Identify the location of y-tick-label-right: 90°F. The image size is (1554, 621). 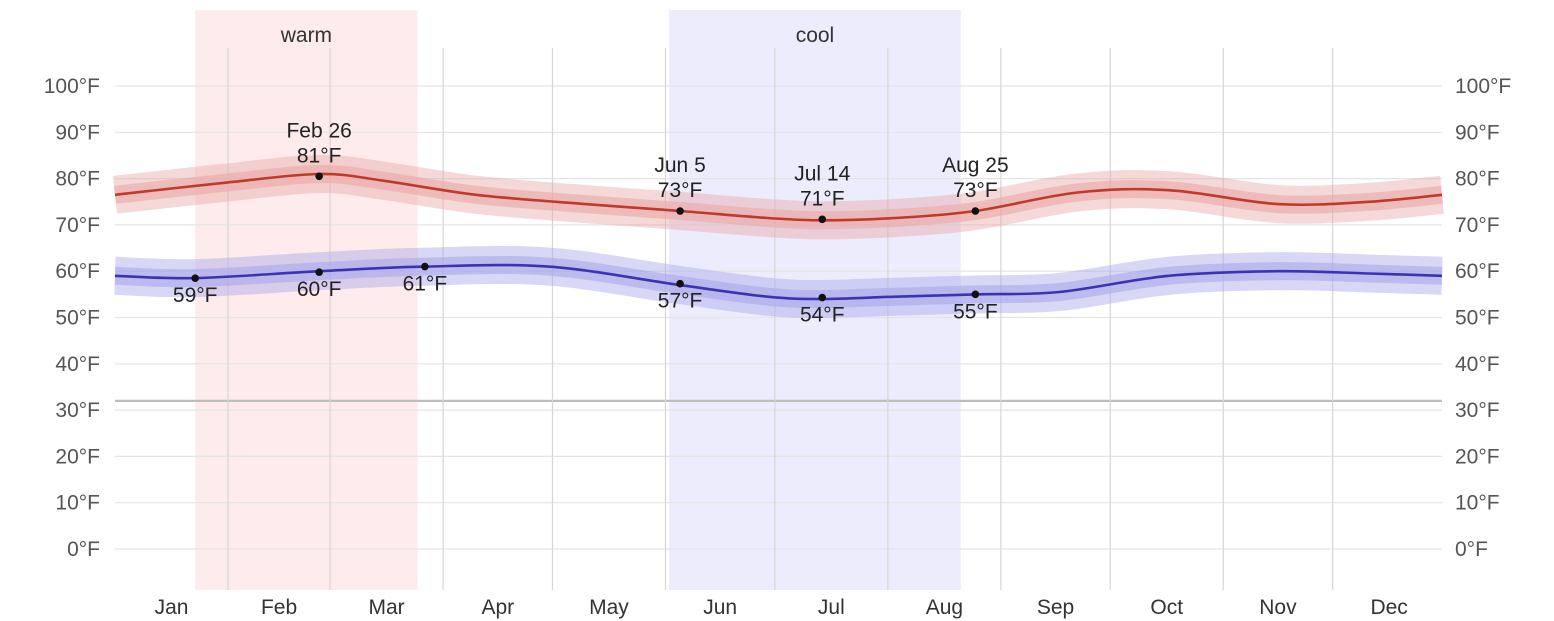
(1477, 132).